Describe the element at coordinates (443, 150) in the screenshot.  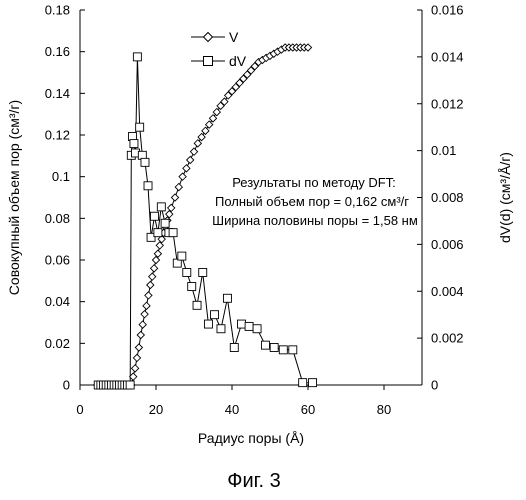
I see `y-right-tick-label: 0.01` at that location.